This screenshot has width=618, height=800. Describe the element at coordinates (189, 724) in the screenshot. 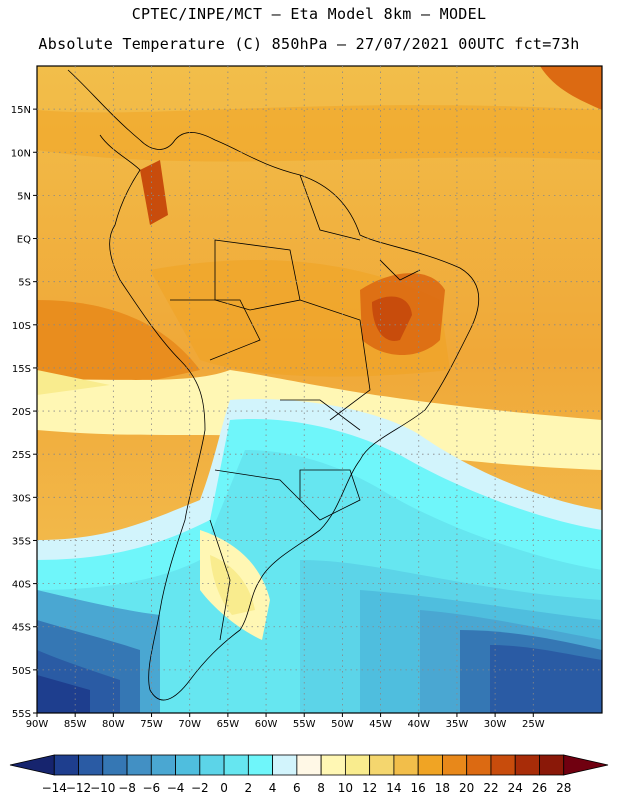

I see `lon-tick-label: 70W` at that location.